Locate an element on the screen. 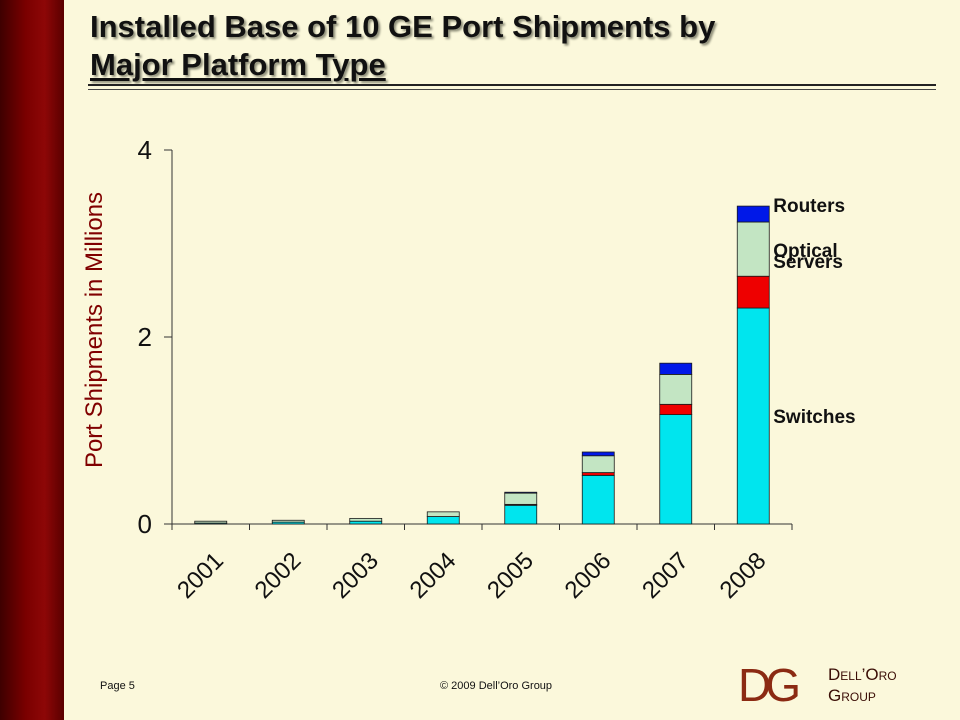 The image size is (960, 720). bar-segment-optical-2003 is located at coordinates (366, 519).